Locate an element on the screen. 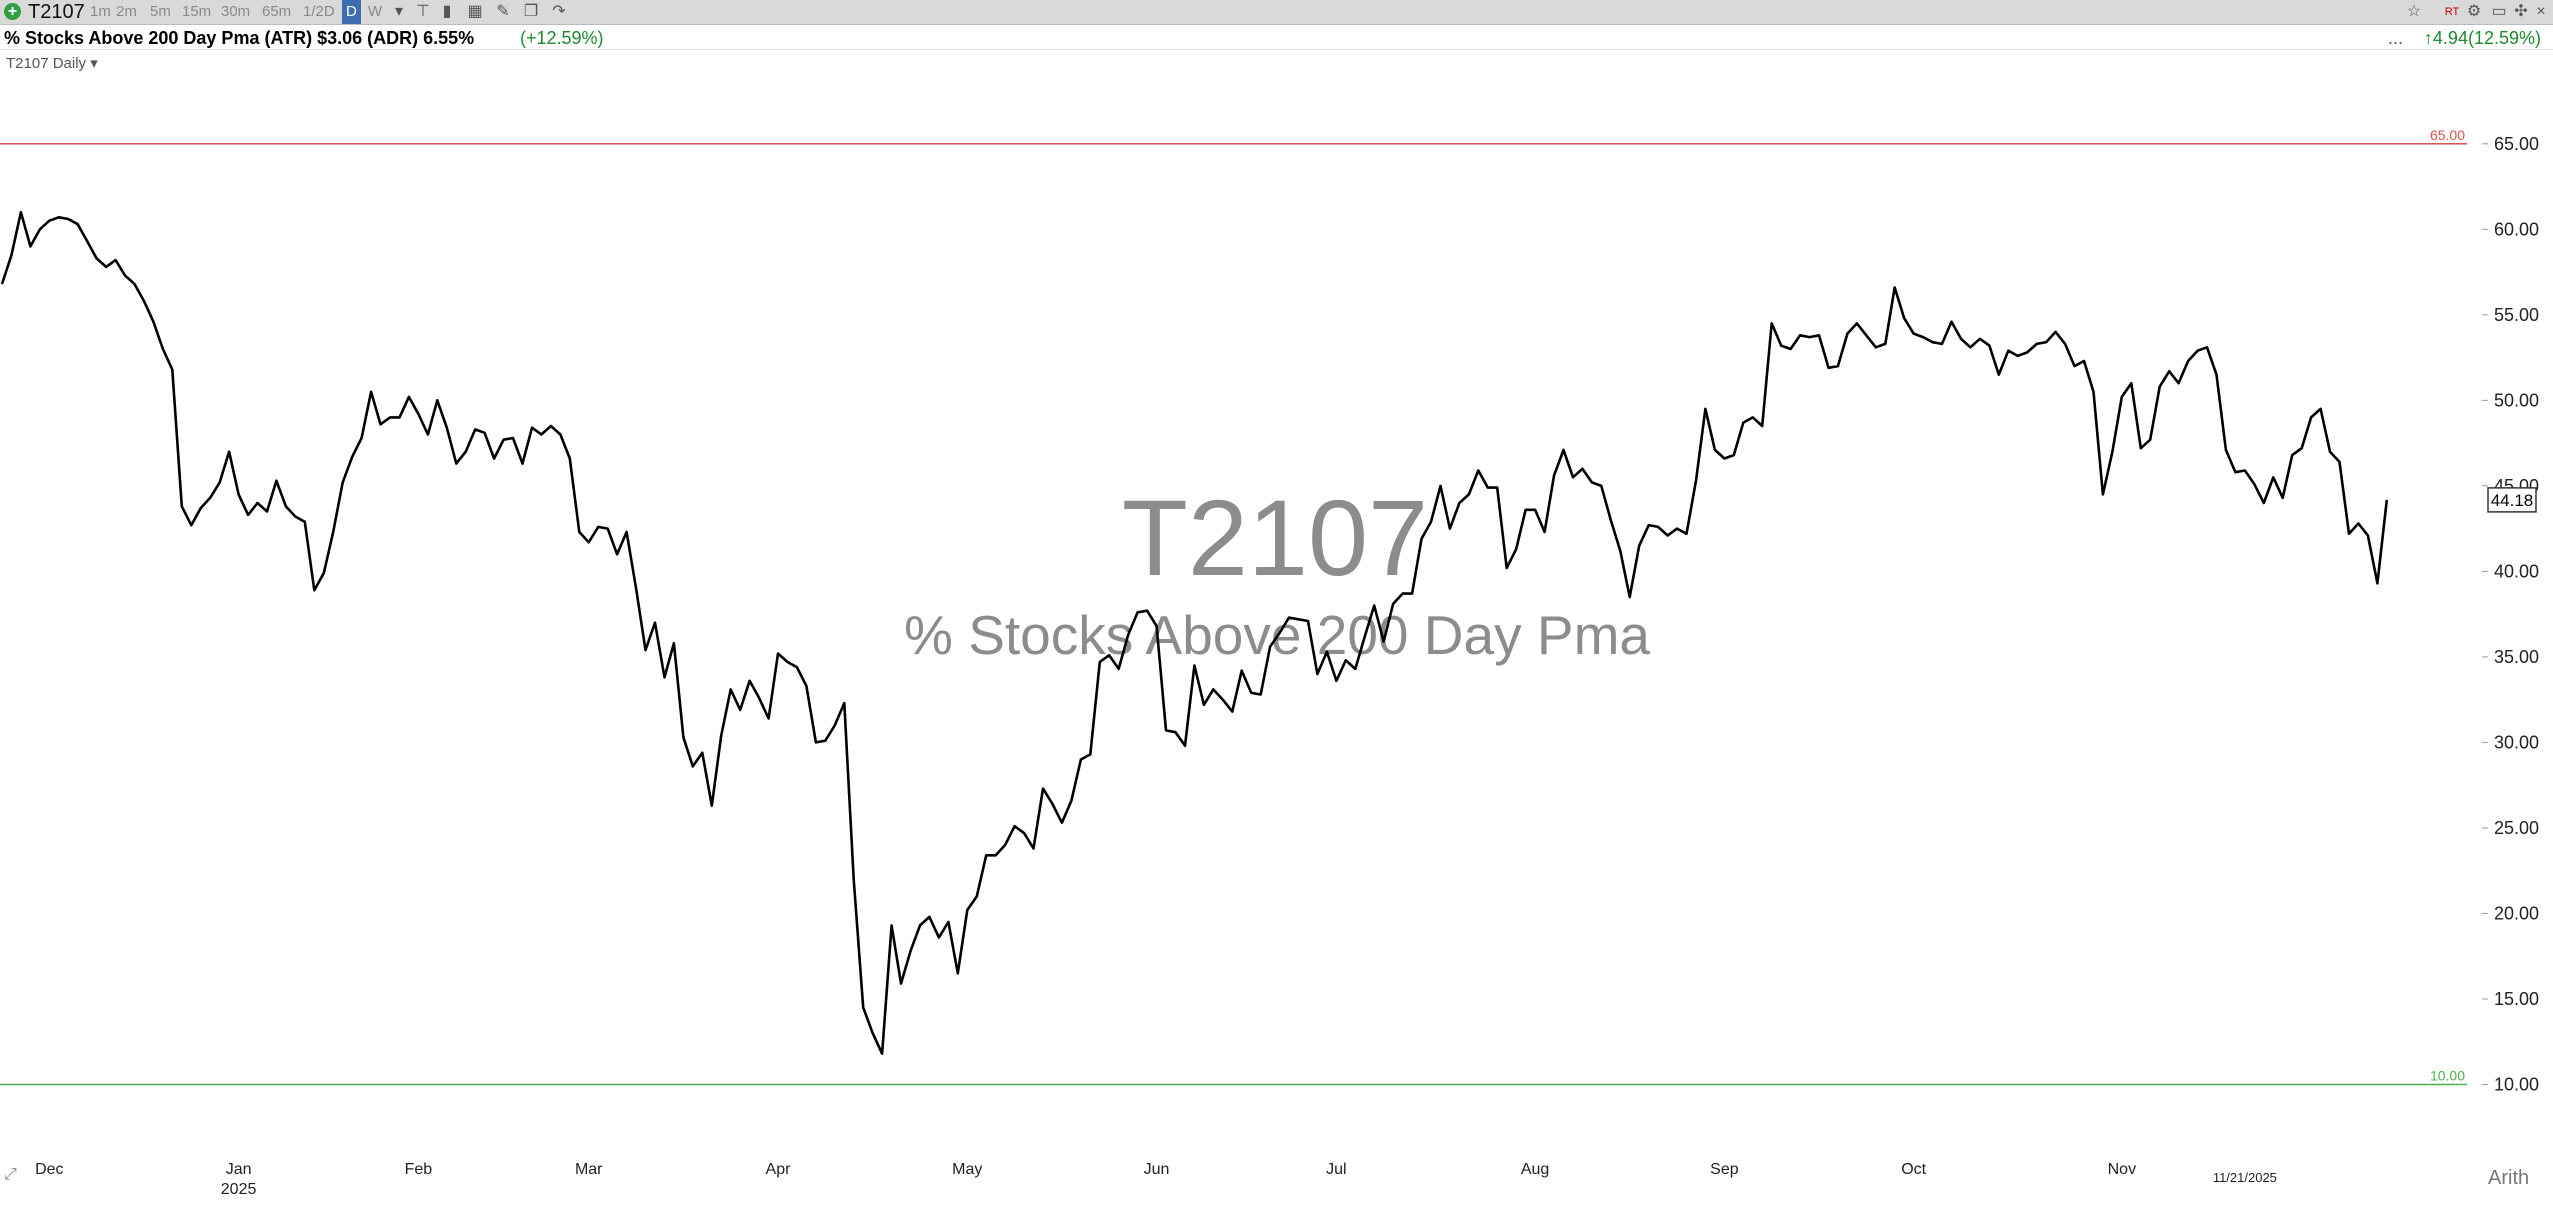  interval-weekly: W is located at coordinates (375, 11).